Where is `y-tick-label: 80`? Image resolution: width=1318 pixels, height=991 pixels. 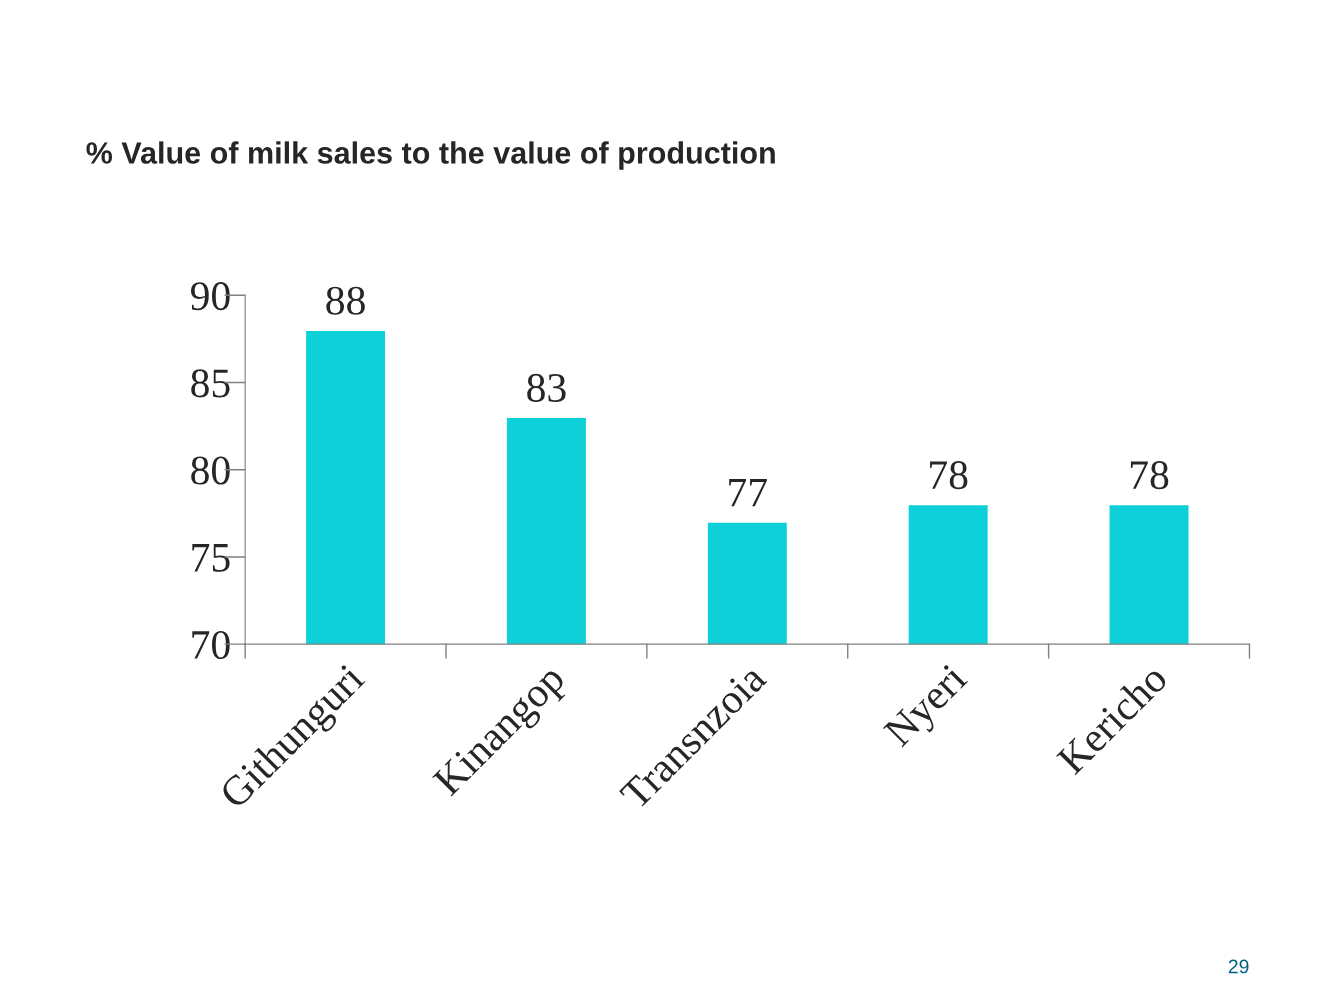 y-tick-label: 80 is located at coordinates (210, 470).